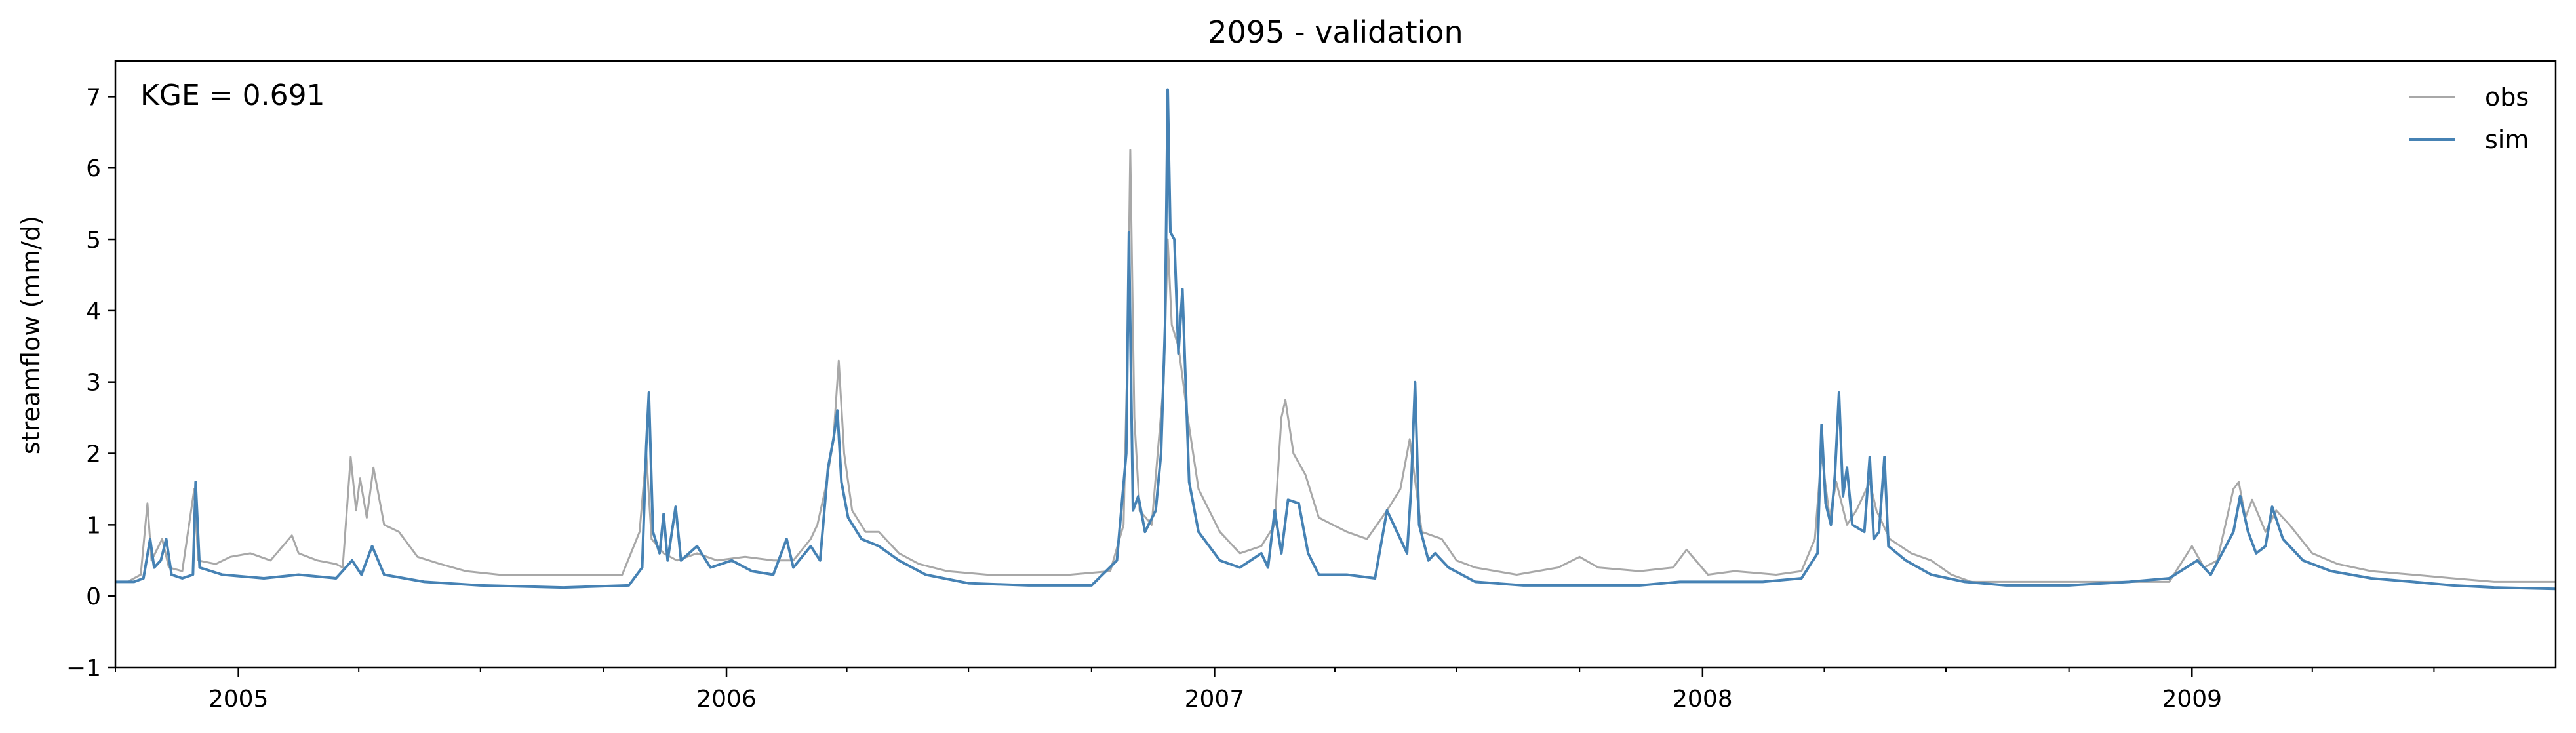 The image size is (2576, 733). Describe the element at coordinates (30, 335) in the screenshot. I see `y-axis-label: streamflow (mm/d)` at that location.